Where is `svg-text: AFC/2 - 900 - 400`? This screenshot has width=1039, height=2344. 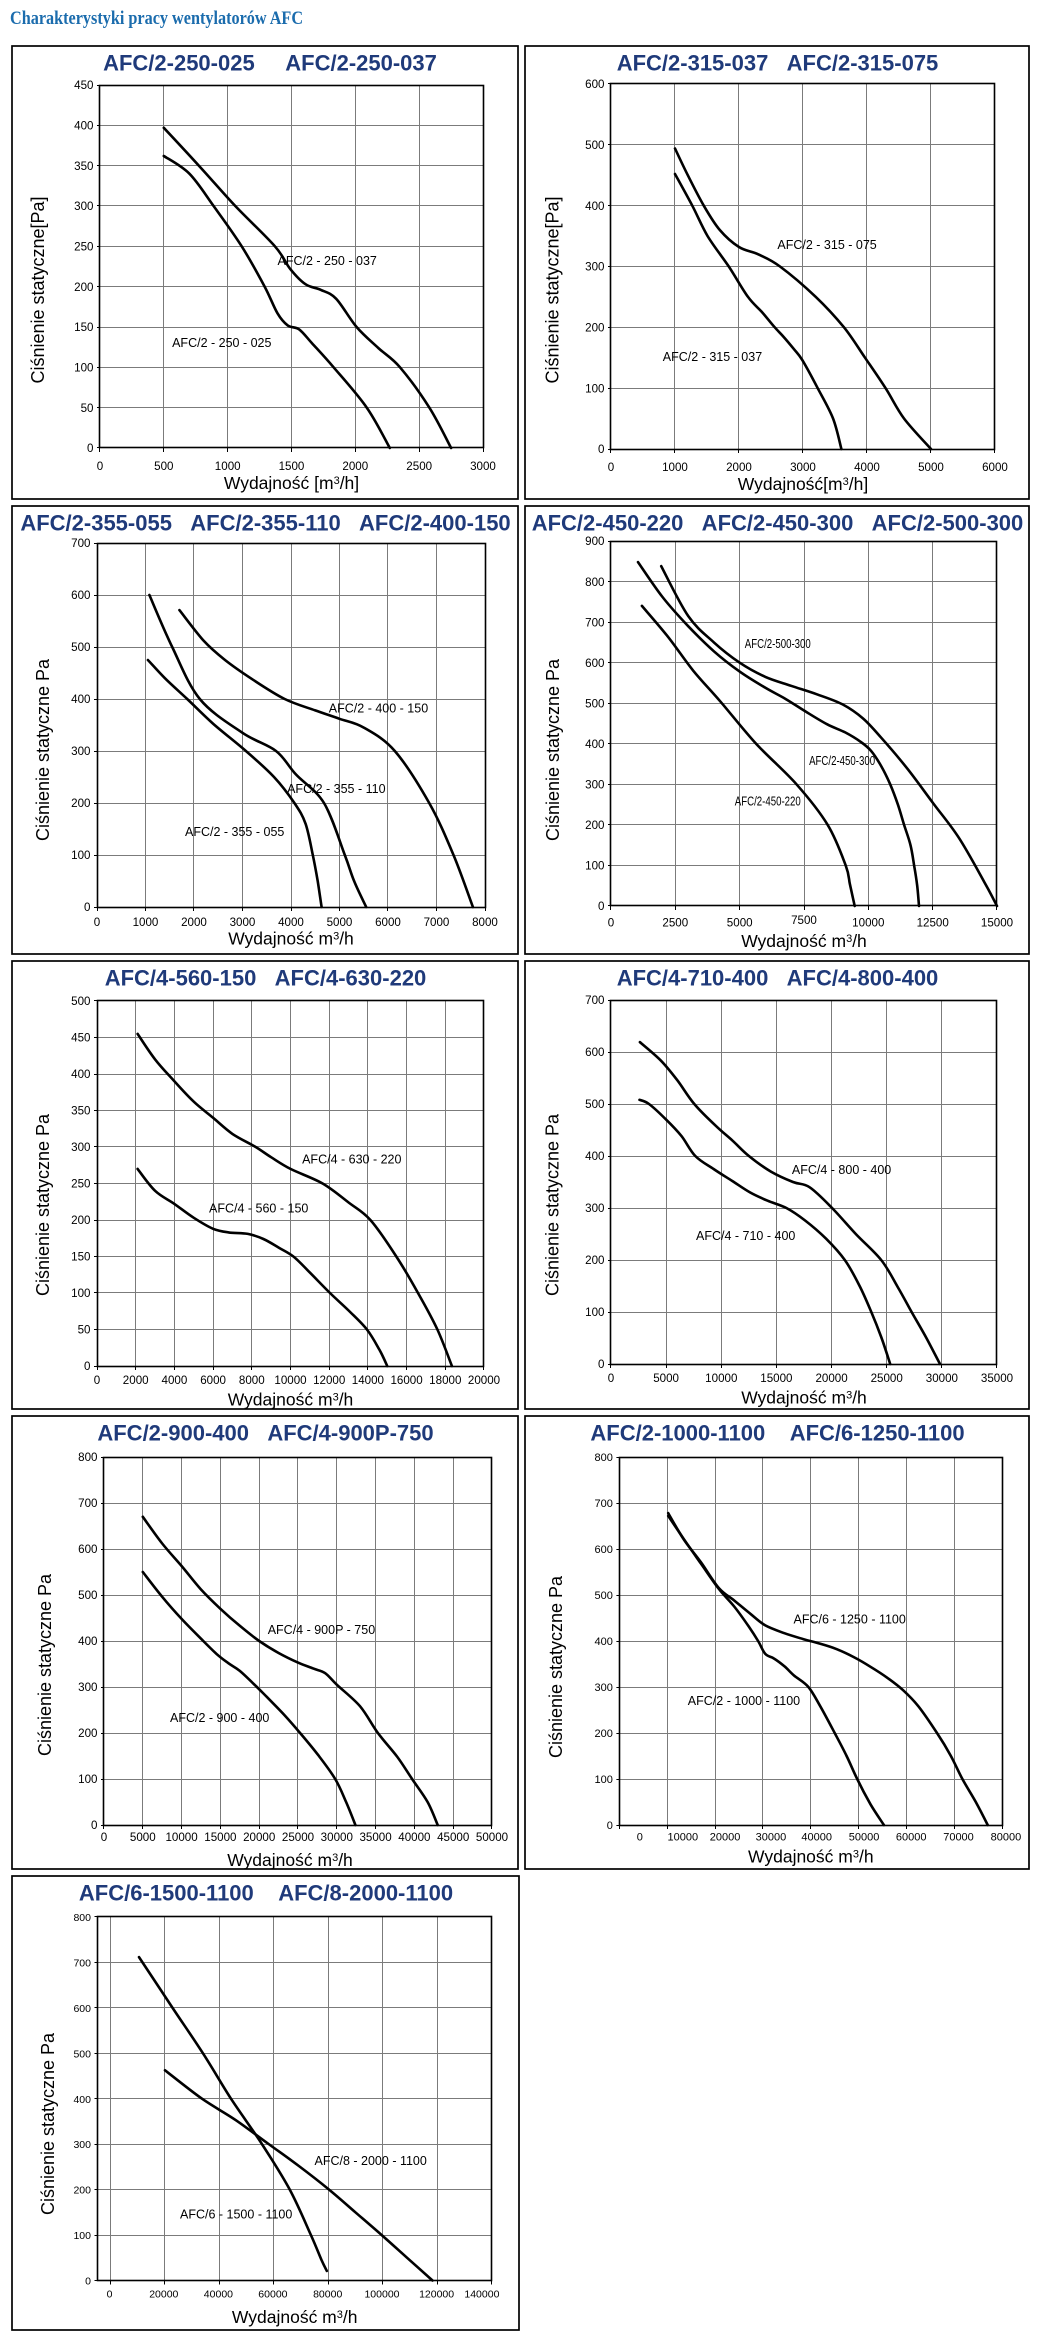 svg-text: AFC/2 - 900 - 400 is located at coordinates (219, 1718).